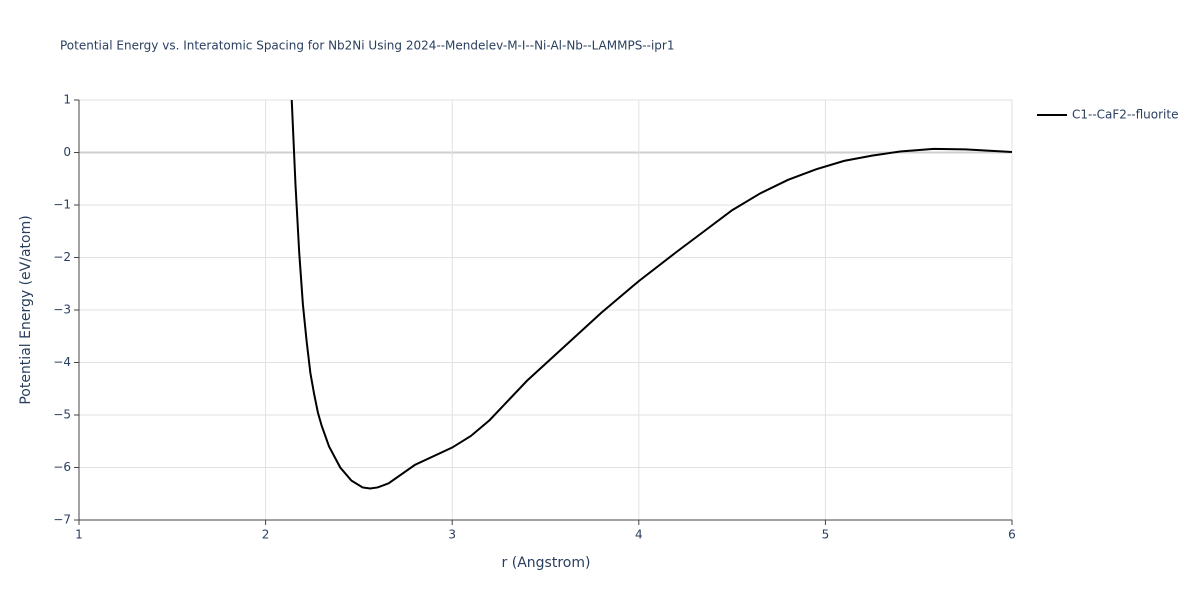 The width and height of the screenshot is (1200, 600). I want to click on x-axis-title: r (Angstrom), so click(546, 563).